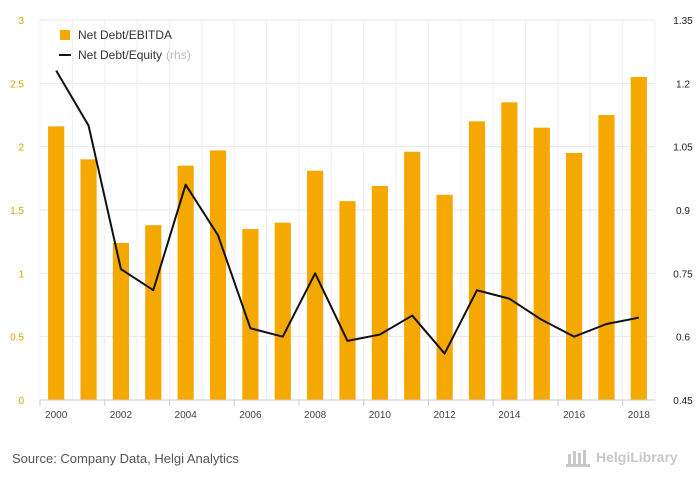 The height and width of the screenshot is (483, 700). Describe the element at coordinates (578, 458) in the screenshot. I see `library-icon` at that location.